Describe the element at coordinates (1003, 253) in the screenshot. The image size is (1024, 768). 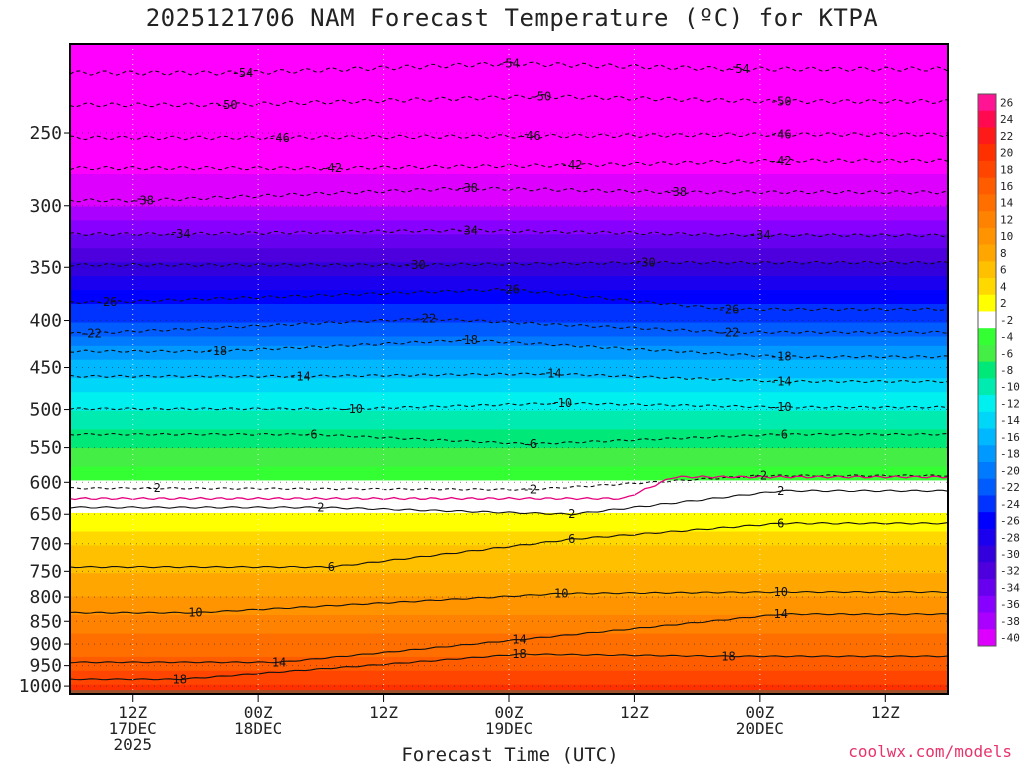
I see `colorbar-tick-label: 8` at that location.